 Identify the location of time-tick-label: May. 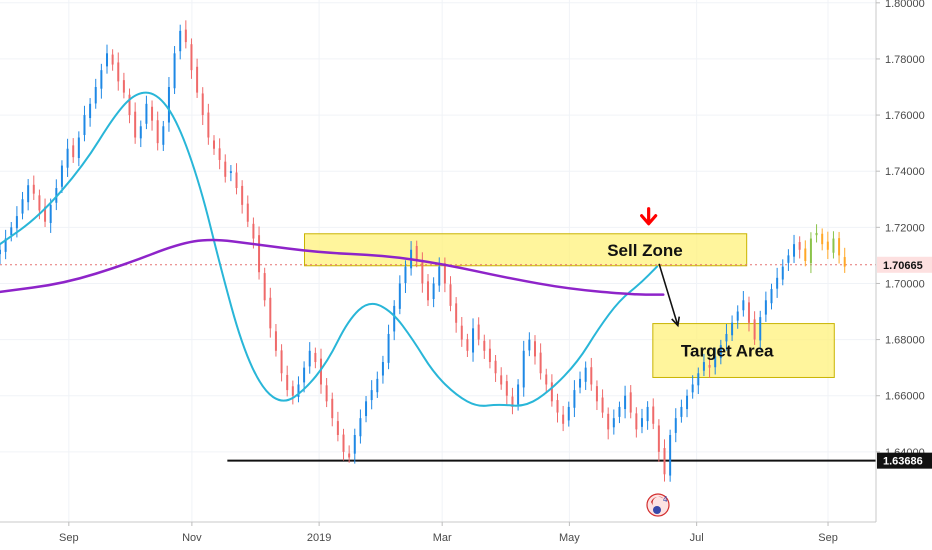
(569, 538).